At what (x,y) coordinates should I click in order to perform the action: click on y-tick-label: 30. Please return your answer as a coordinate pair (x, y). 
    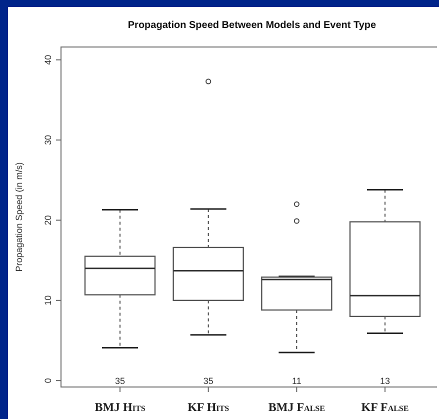
    Looking at the image, I should click on (48, 140).